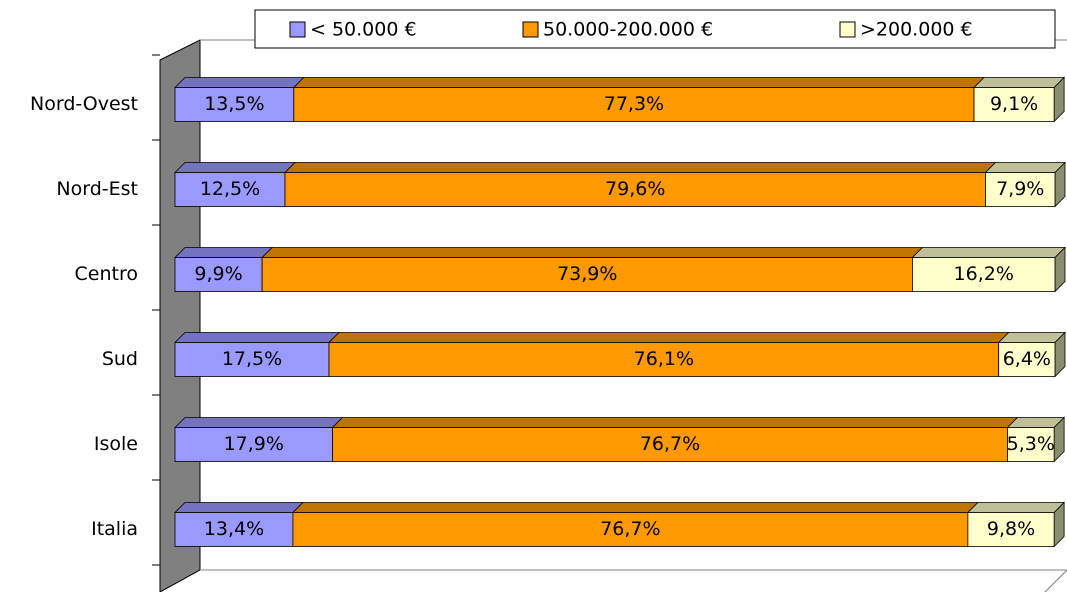 This screenshot has height=592, width=1067. I want to click on legend, so click(655, 29).